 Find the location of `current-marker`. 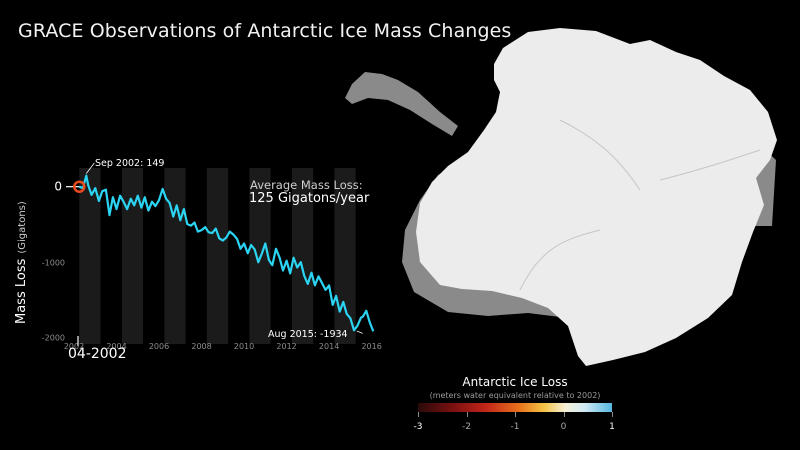

current-marker is located at coordinates (79, 186).